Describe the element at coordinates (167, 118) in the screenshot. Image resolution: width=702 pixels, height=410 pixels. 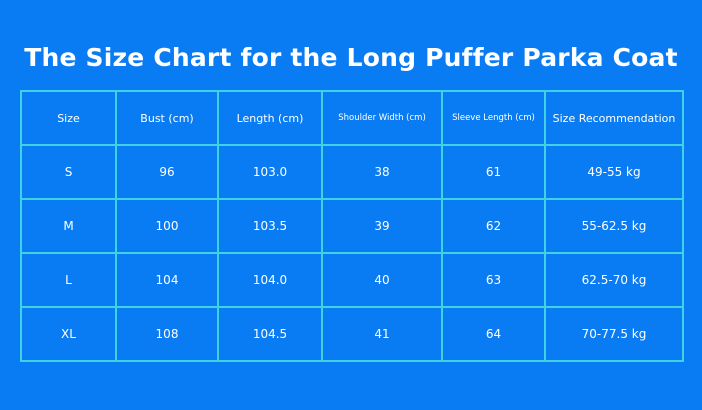
I see `header-bust: Bust (cm)` at that location.